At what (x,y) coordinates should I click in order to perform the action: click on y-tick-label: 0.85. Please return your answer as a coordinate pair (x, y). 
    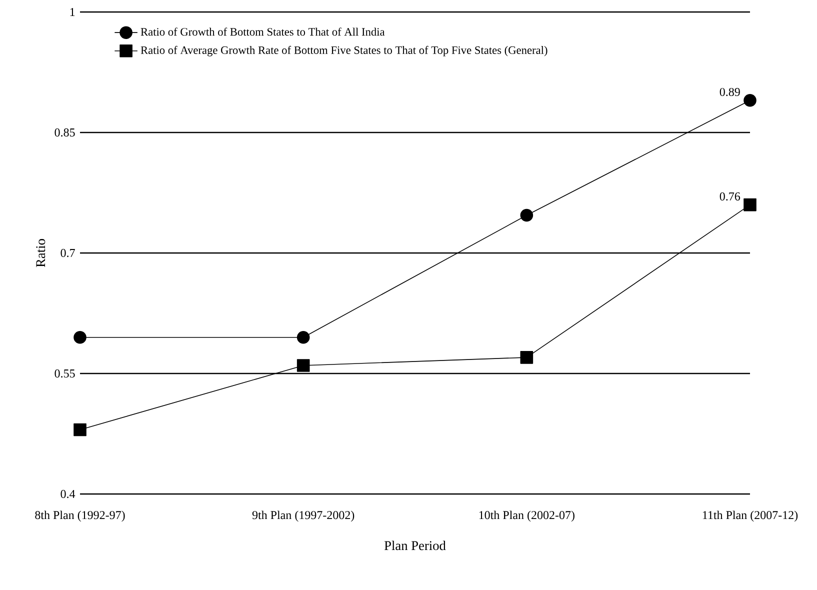
    Looking at the image, I should click on (64, 132).